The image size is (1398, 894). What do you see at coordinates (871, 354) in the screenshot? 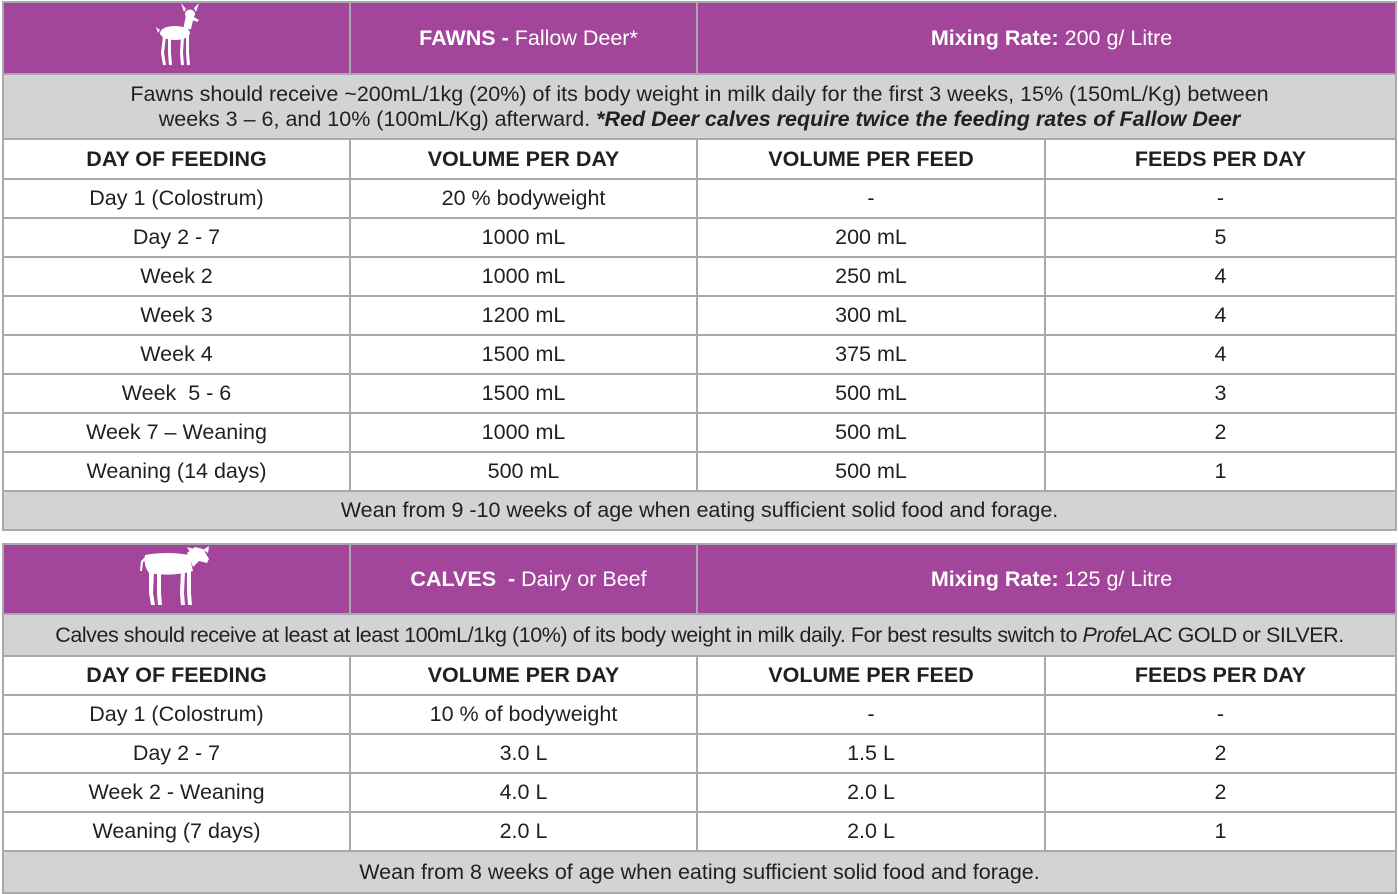
I see `table-cell: 375 mL` at bounding box center [871, 354].